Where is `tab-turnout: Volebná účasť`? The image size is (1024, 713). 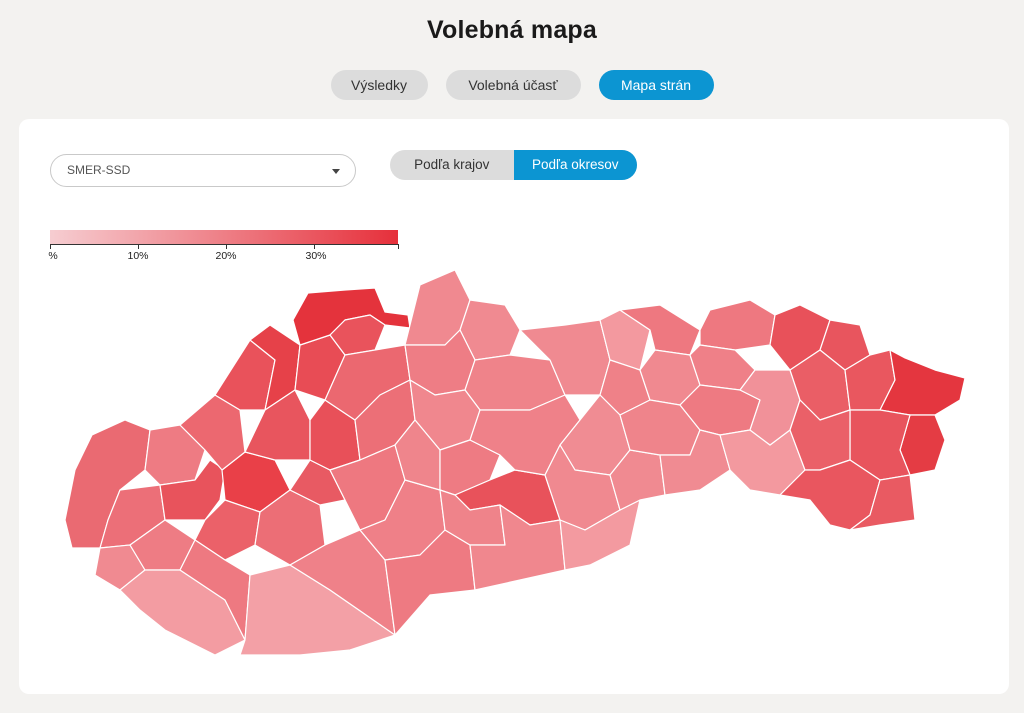
tab-turnout: Volebná účasť is located at coordinates (513, 85).